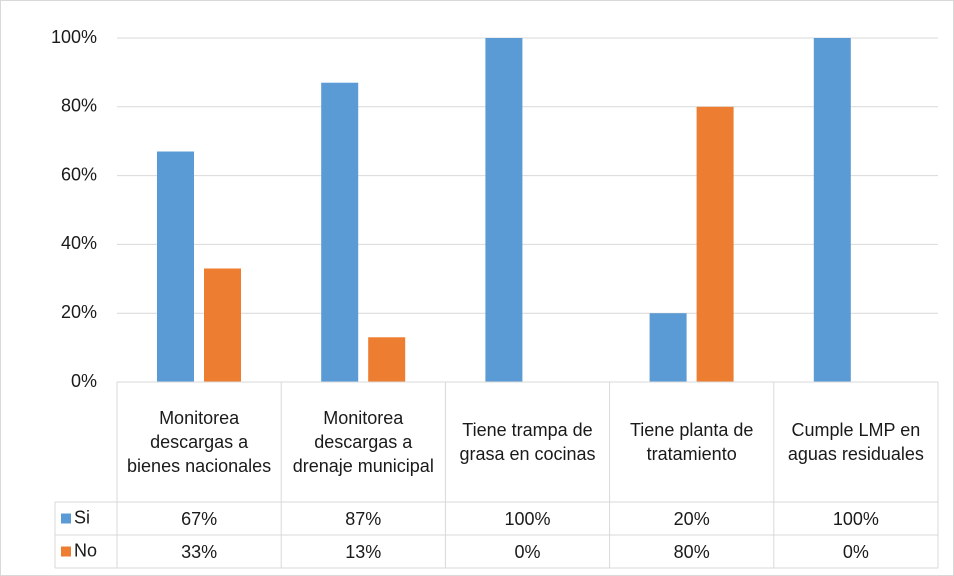  I want to click on y-tick-label: 60%, so click(79, 174).